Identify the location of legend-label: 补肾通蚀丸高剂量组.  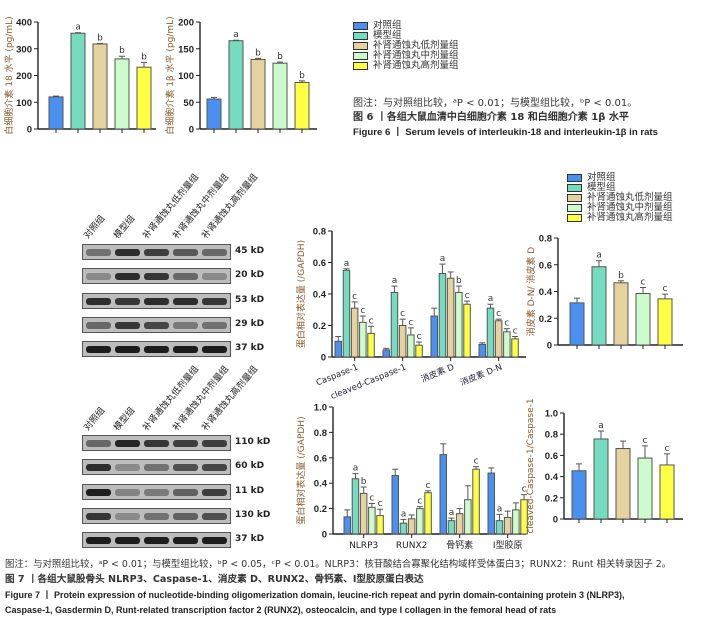
(630, 217).